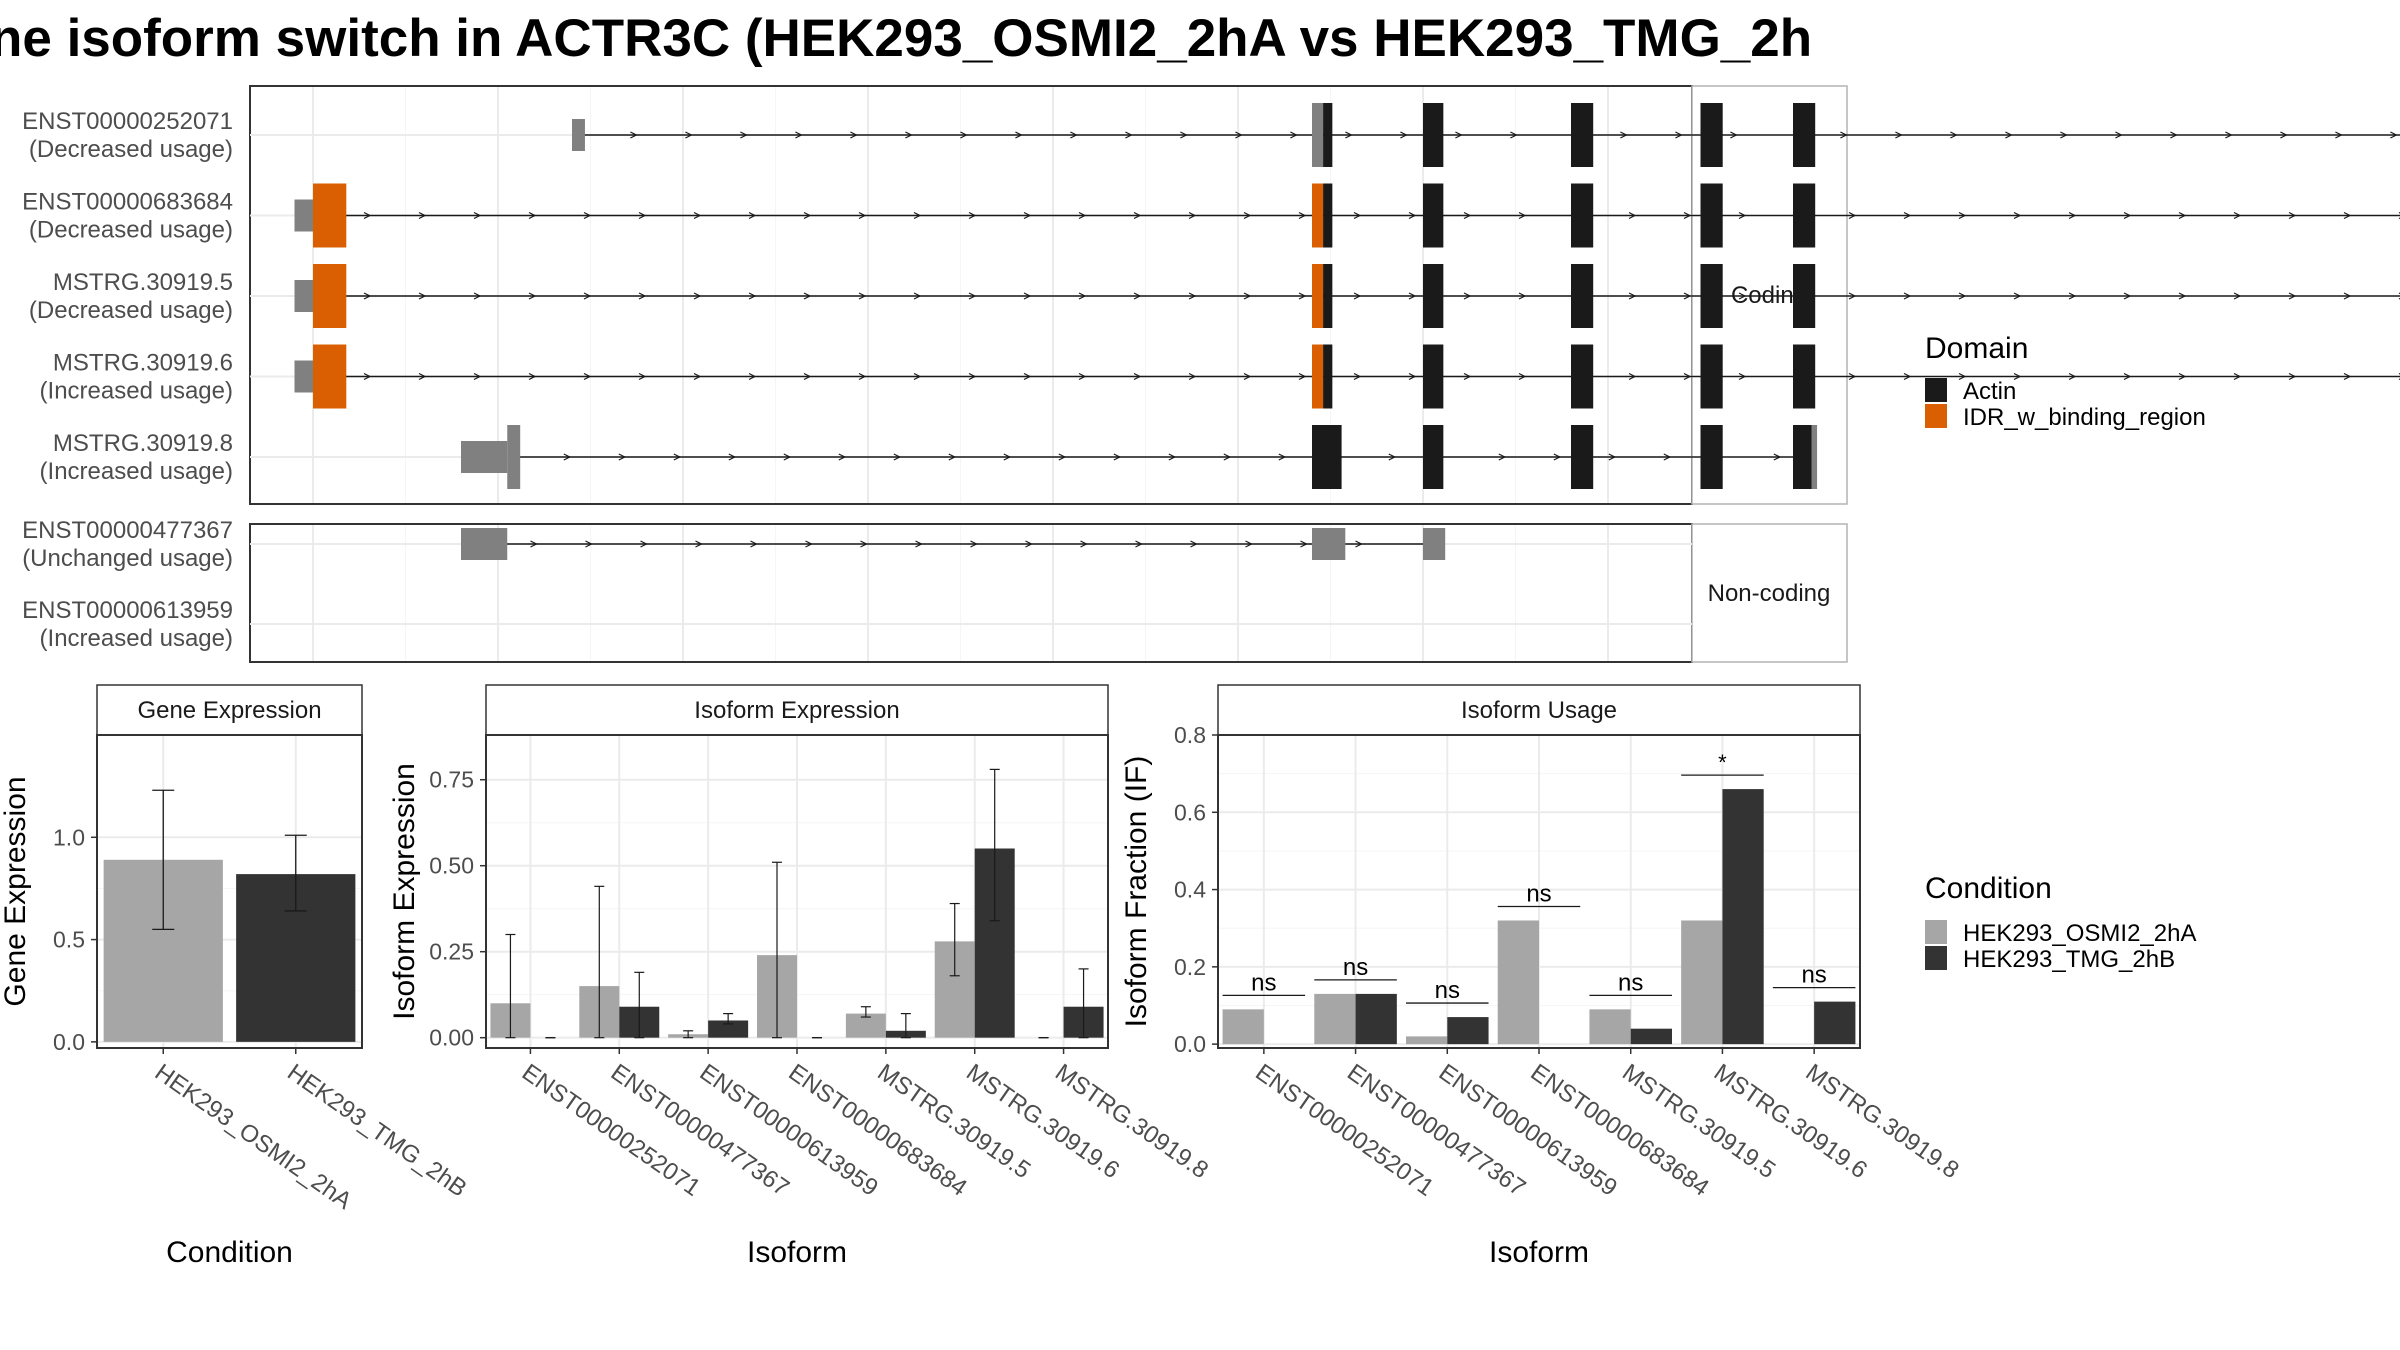 This screenshot has width=2400, height=1350. I want to click on tick-label-x: MSTRG.30919.6, so click(1042, 1121).